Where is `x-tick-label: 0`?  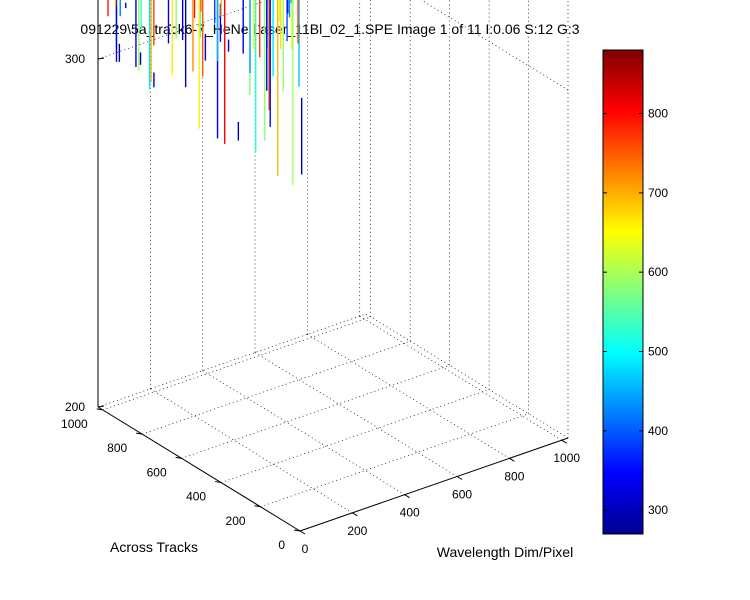
x-tick-label: 0 is located at coordinates (305, 549).